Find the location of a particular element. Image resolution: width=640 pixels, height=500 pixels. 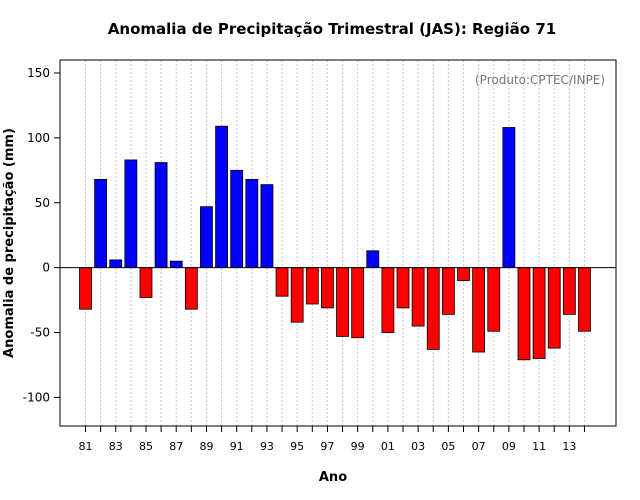

x-axis: 81 83 85 87 89 91 93 95 97 99 01 03 05 07 09 11 13 is located at coordinates (332, 439).